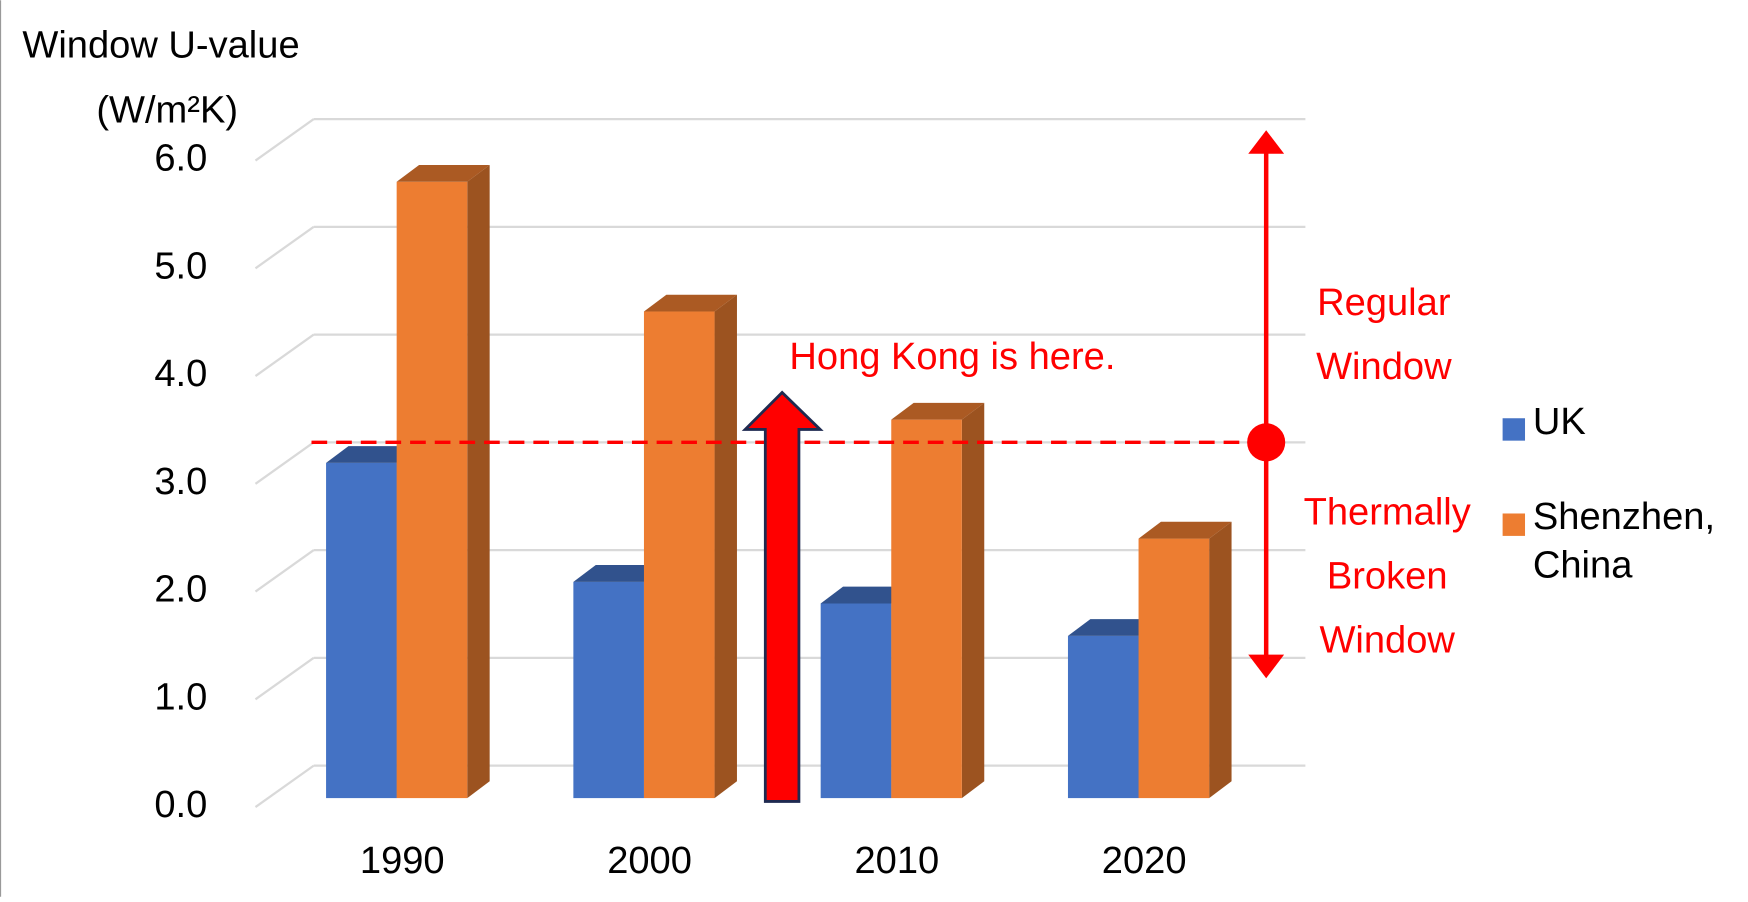 The width and height of the screenshot is (1748, 902). I want to click on lower-label: Thermally Broken Window, so click(1387, 576).